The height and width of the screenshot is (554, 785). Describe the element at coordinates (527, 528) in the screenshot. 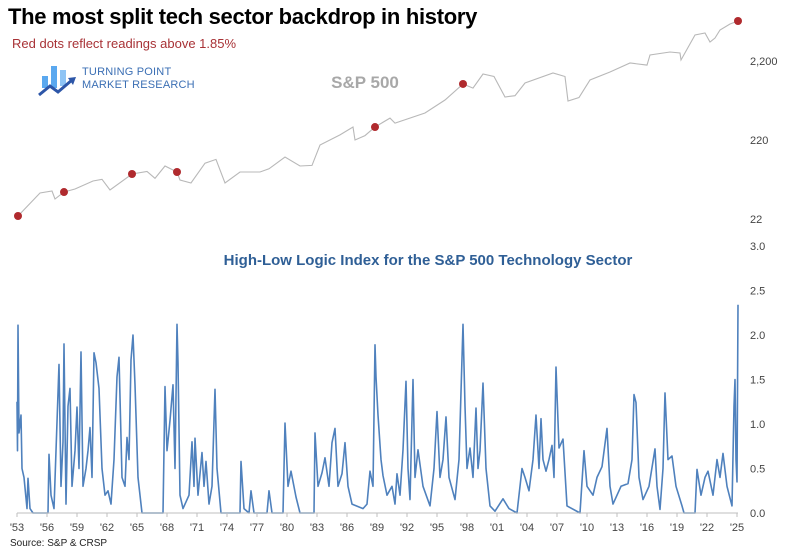

I see `x-tick-label: '04` at that location.